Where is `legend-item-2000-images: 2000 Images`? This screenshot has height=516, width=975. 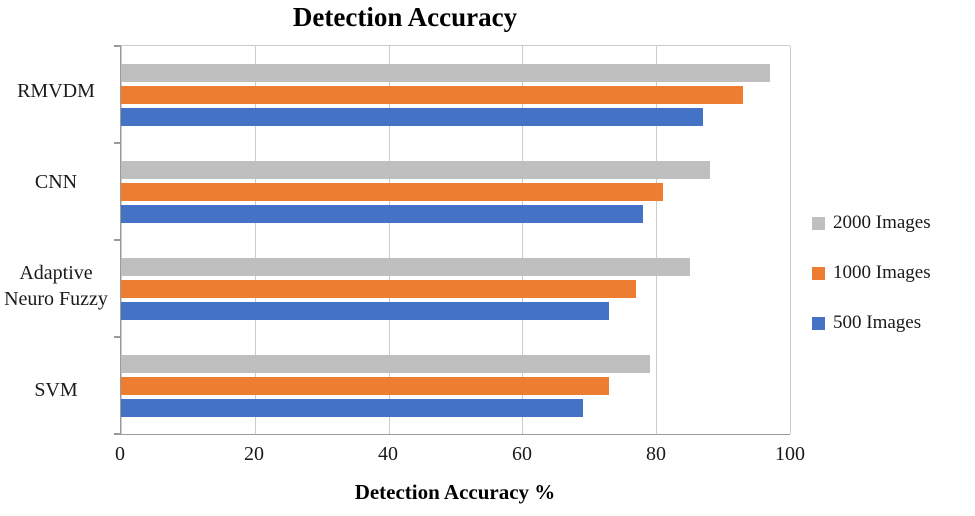 legend-item-2000-images: 2000 Images is located at coordinates (893, 223).